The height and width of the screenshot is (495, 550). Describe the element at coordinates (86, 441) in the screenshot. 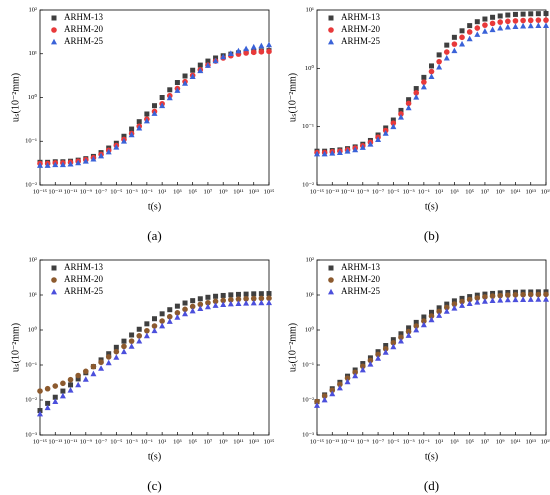

I see `x-tick-label: 10⁻⁹` at that location.